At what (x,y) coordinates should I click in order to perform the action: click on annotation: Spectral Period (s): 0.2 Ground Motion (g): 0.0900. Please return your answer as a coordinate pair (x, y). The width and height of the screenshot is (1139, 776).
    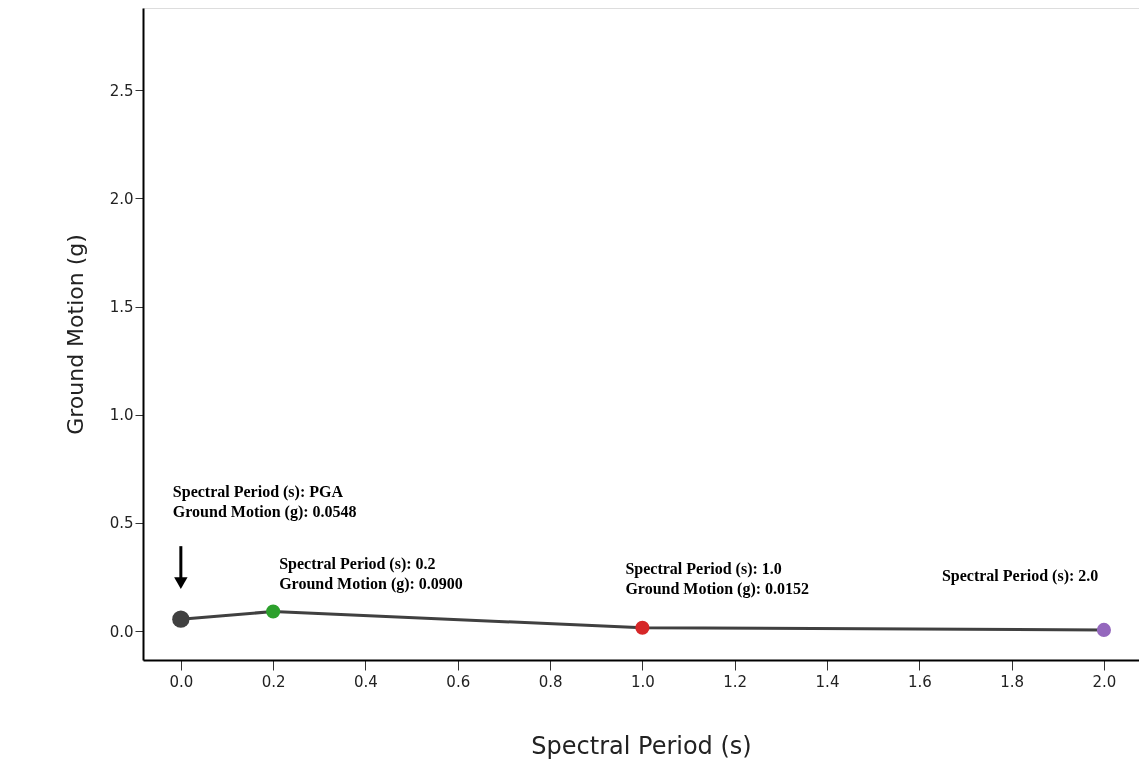
    Looking at the image, I should click on (371, 573).